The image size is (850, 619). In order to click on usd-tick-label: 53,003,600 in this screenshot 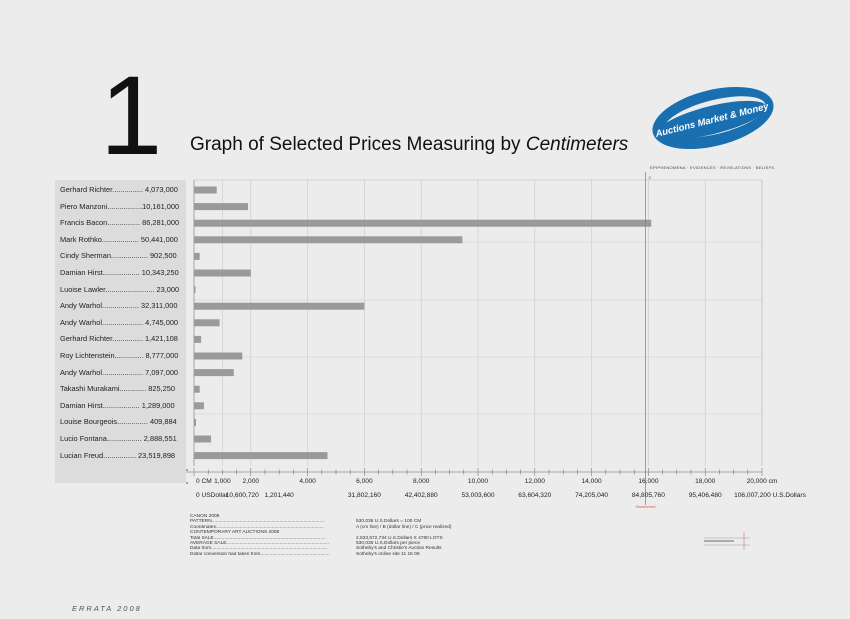, I will do `click(477, 495)`.